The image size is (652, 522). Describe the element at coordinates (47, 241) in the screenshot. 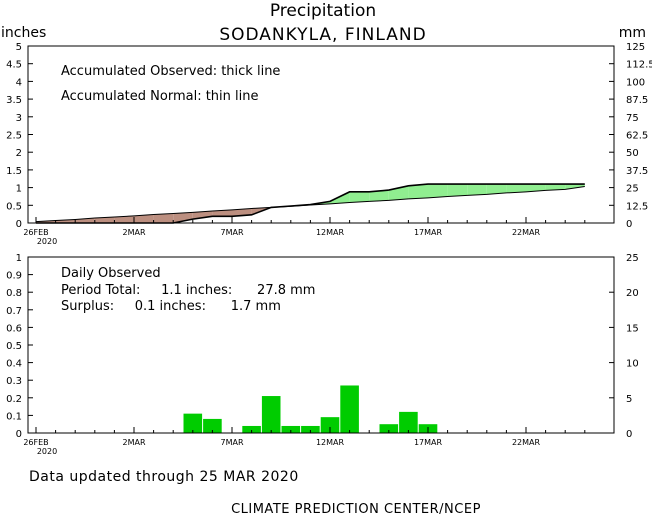

I see `accumulated-xtick-year-label: 2020` at that location.